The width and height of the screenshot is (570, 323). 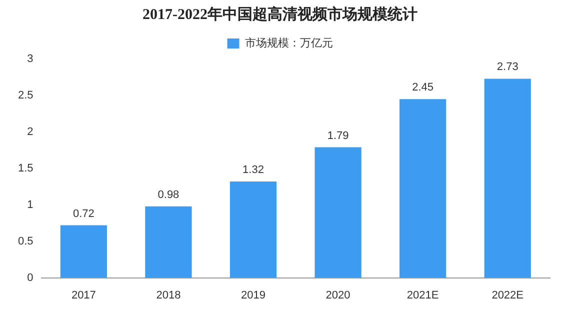 I want to click on x-tick-label: 2019, so click(x=253, y=295).